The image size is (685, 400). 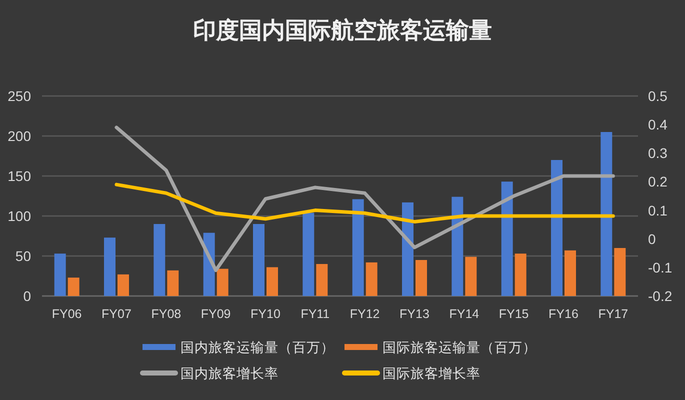 What do you see at coordinates (215, 314) in the screenshot?
I see `x-tick-label: FY09` at bounding box center [215, 314].